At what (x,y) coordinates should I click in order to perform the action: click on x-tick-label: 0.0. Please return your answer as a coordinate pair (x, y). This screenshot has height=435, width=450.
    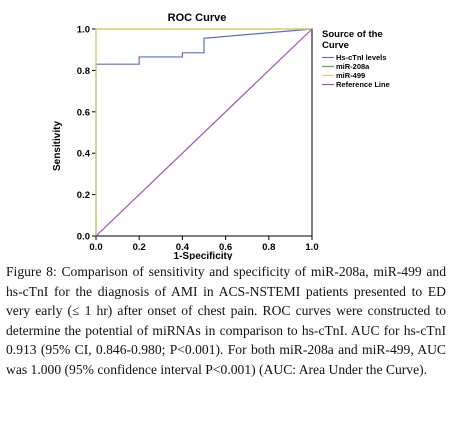
    Looking at the image, I should click on (95, 247).